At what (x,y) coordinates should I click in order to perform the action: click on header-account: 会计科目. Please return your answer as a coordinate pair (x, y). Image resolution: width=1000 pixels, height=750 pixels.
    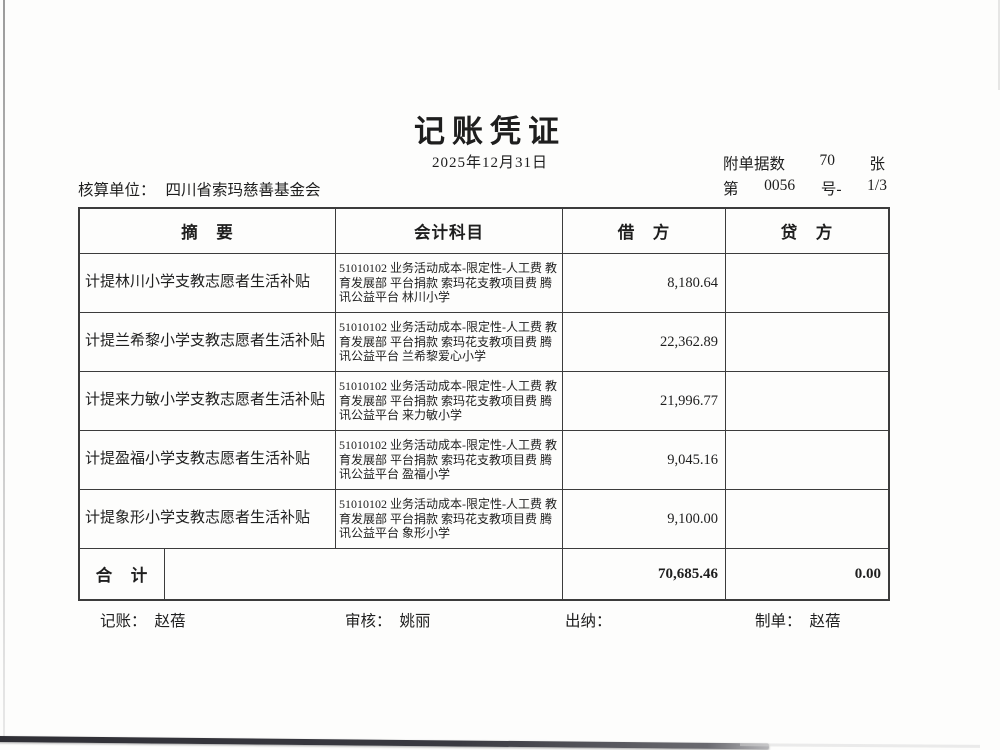
    Looking at the image, I should click on (448, 231).